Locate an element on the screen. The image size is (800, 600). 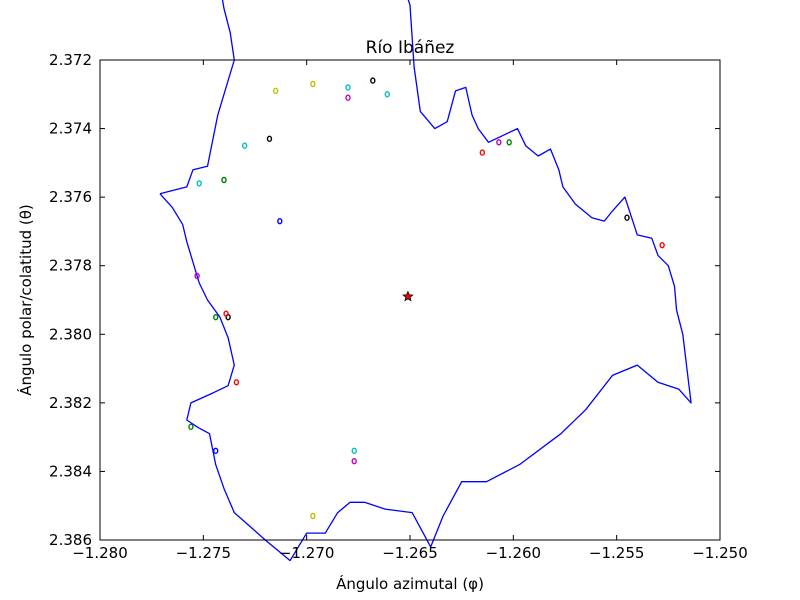
x-tick-label: −1.260 is located at coordinates (514, 553).